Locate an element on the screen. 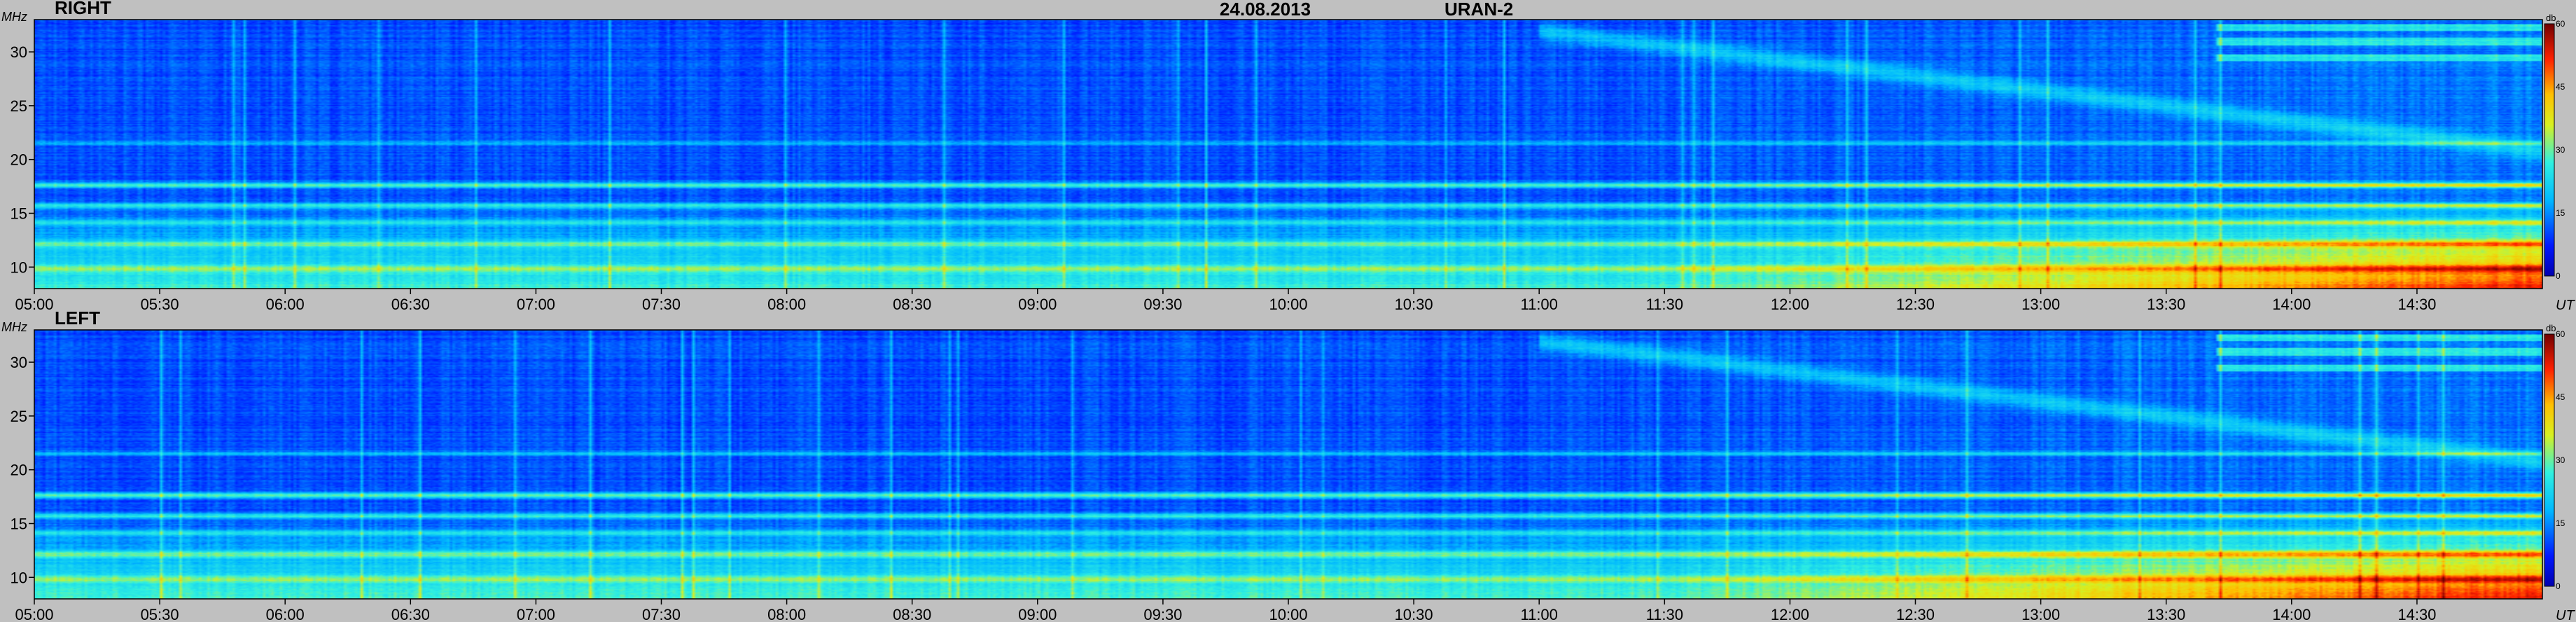  instrument-name: URAN-2 is located at coordinates (1478, 10).